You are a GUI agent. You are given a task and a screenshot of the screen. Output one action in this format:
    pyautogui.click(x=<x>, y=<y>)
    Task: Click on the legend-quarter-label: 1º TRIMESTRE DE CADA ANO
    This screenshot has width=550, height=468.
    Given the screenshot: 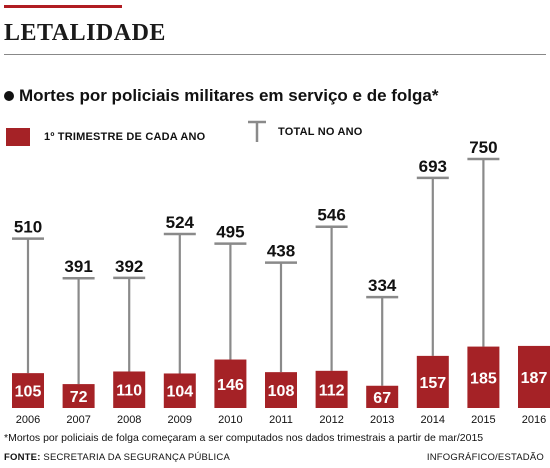 What is the action you would take?
    pyautogui.click(x=125, y=137)
    